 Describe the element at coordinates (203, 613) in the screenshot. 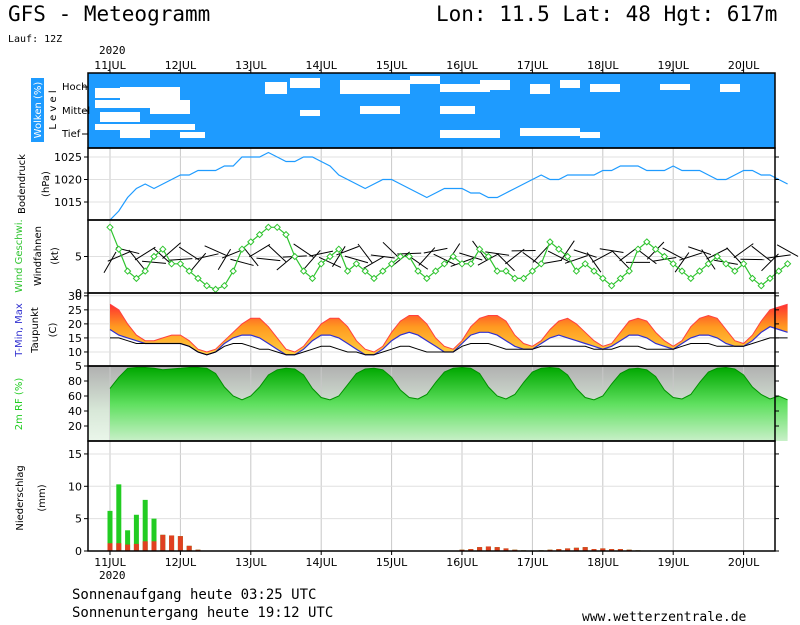

I see `sunset-text: Sonnenuntergang heute 19:12 UTC` at that location.